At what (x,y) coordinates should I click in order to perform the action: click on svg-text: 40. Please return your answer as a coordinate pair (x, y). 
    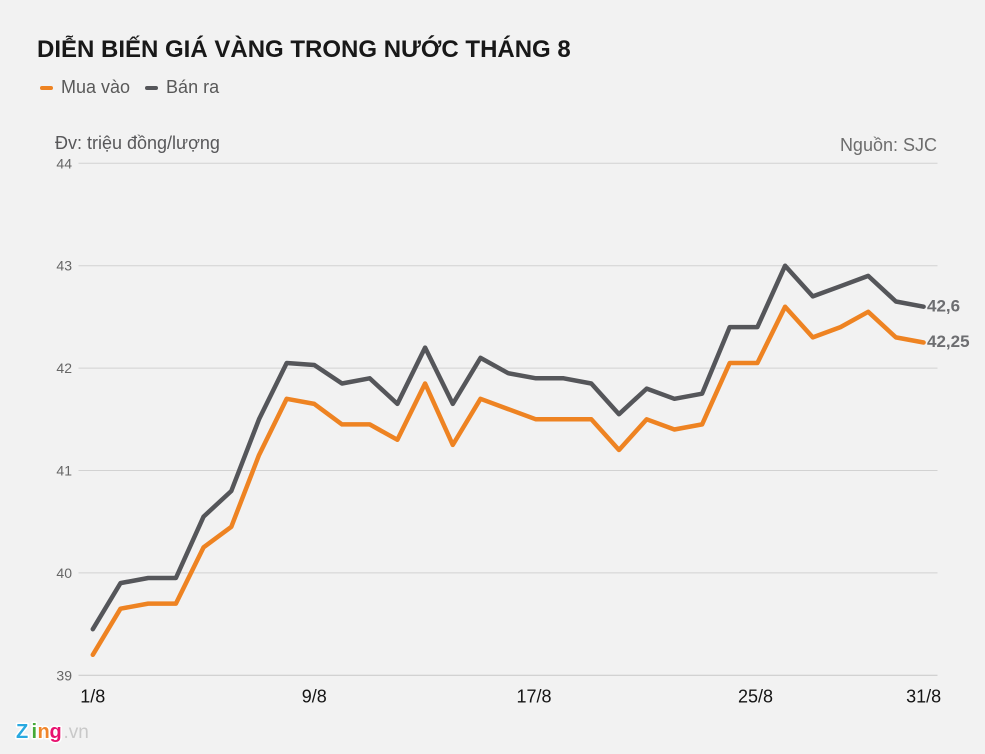
    Looking at the image, I should click on (64, 573).